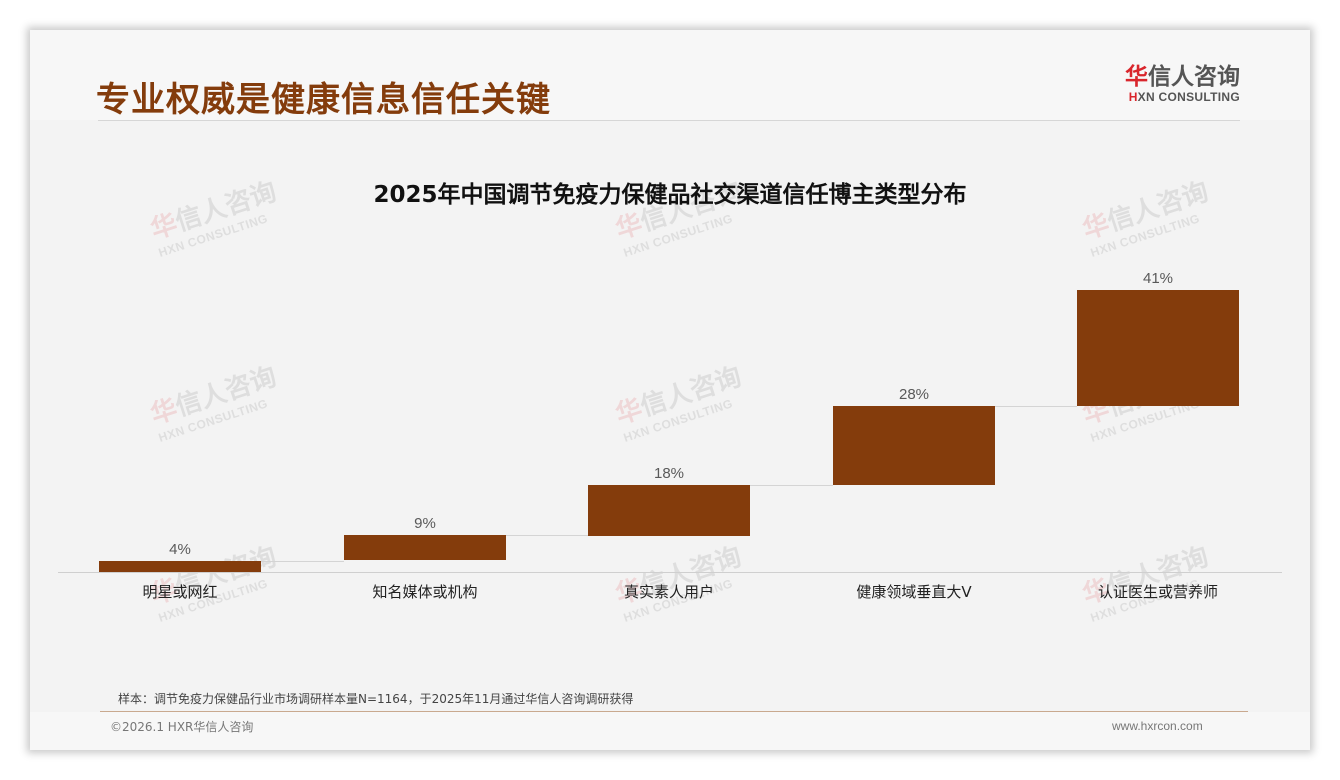  Describe the element at coordinates (180, 549) in the screenshot. I see `data-label: 4%` at that location.